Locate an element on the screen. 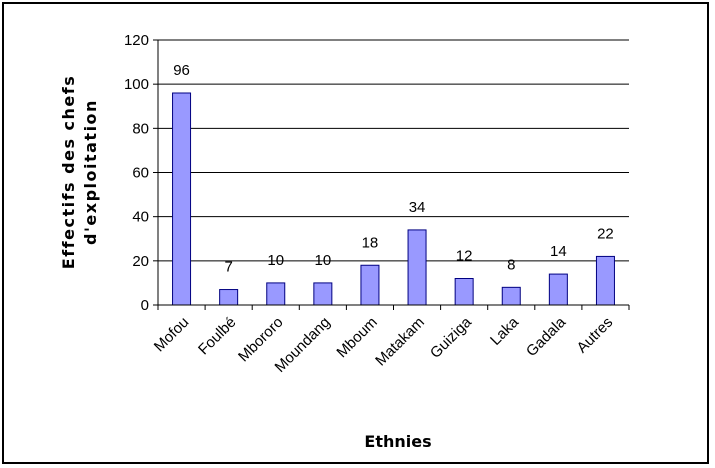 The image size is (715, 468). data-label: 7 is located at coordinates (228, 267).